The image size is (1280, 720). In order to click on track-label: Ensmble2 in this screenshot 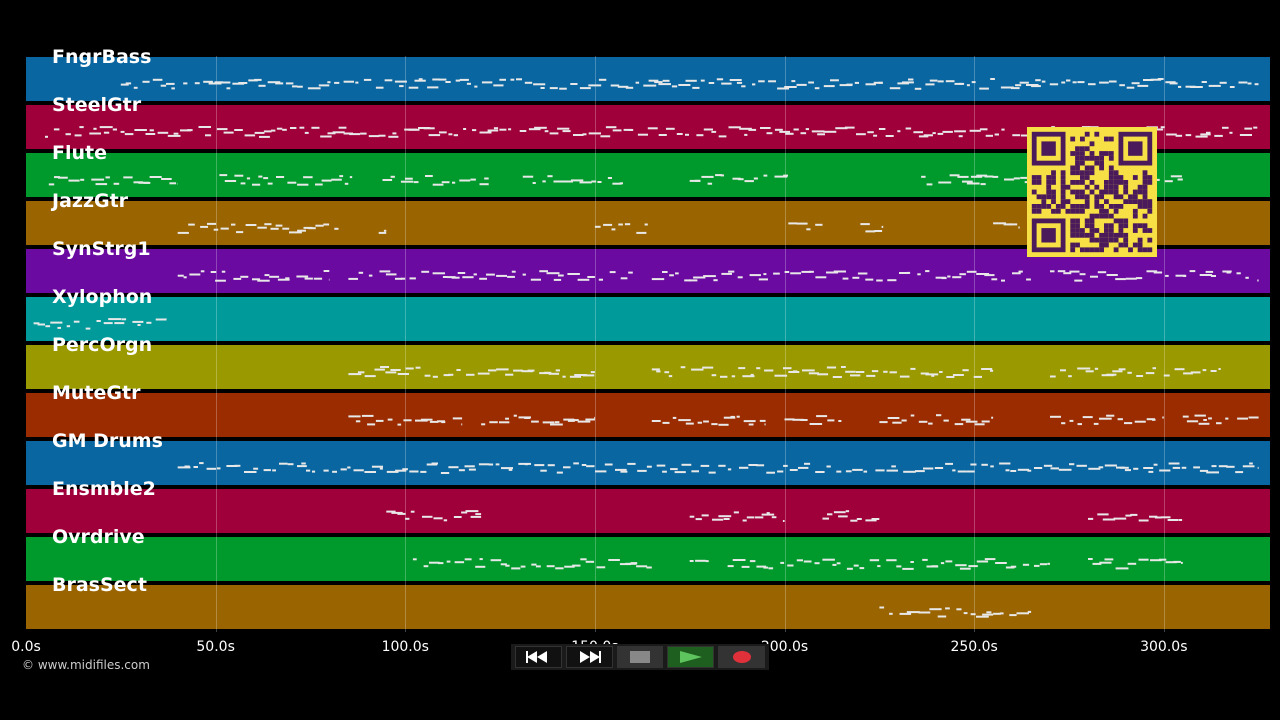, I will do `click(104, 489)`.